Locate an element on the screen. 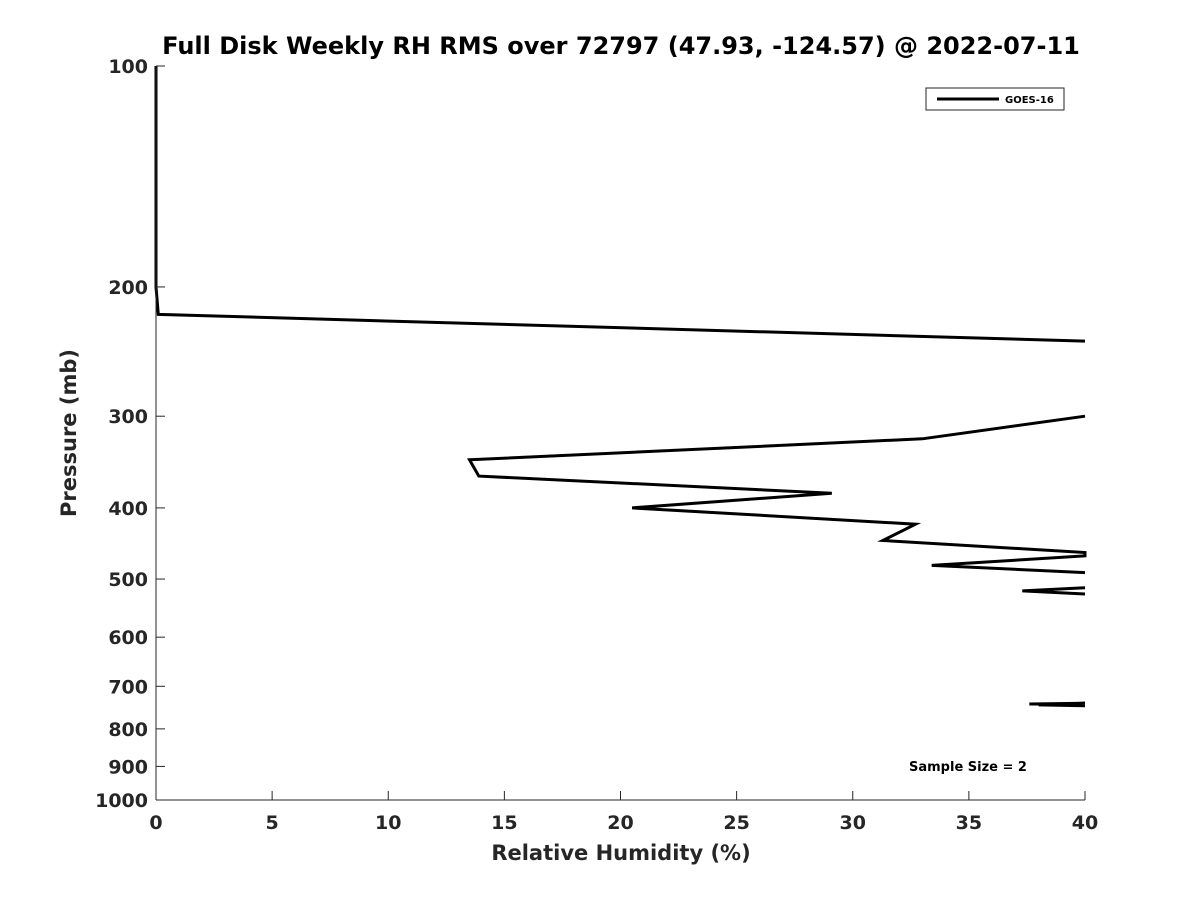 This screenshot has height=900, width=1200. x-tick-label: 5 is located at coordinates (272, 823).